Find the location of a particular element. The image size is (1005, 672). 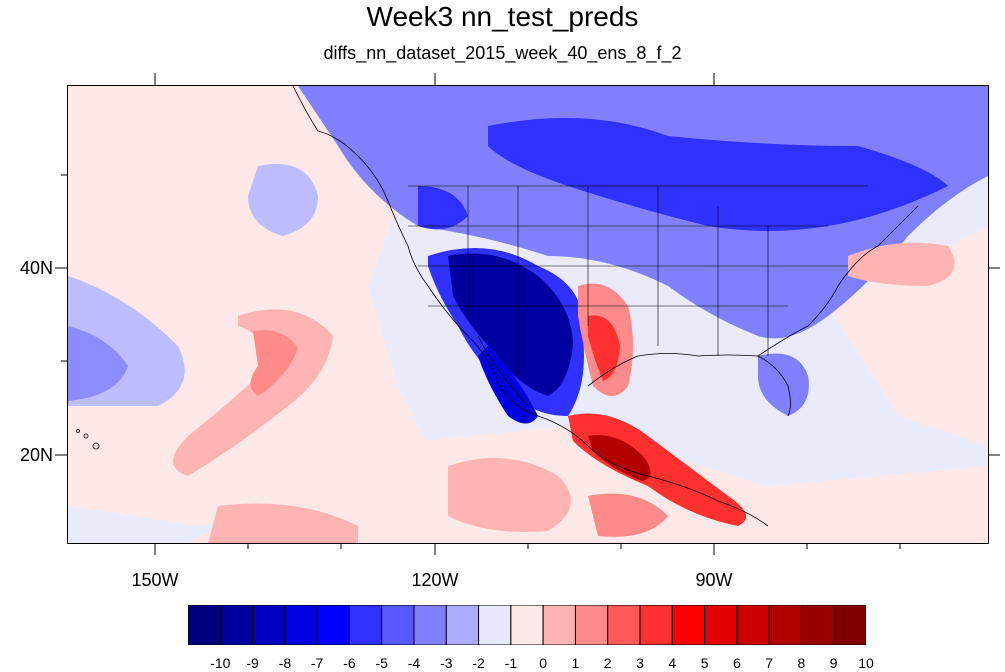

colorbar-tick-label: 10 is located at coordinates (866, 663).